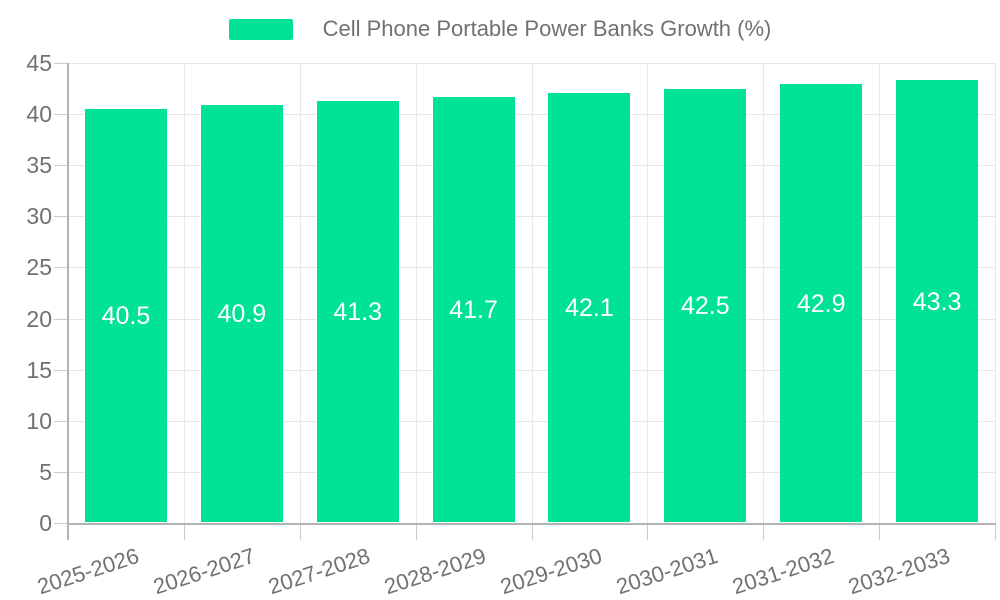  What do you see at coordinates (898, 571) in the screenshot?
I see `x-axis-label: 2032-2033` at bounding box center [898, 571].